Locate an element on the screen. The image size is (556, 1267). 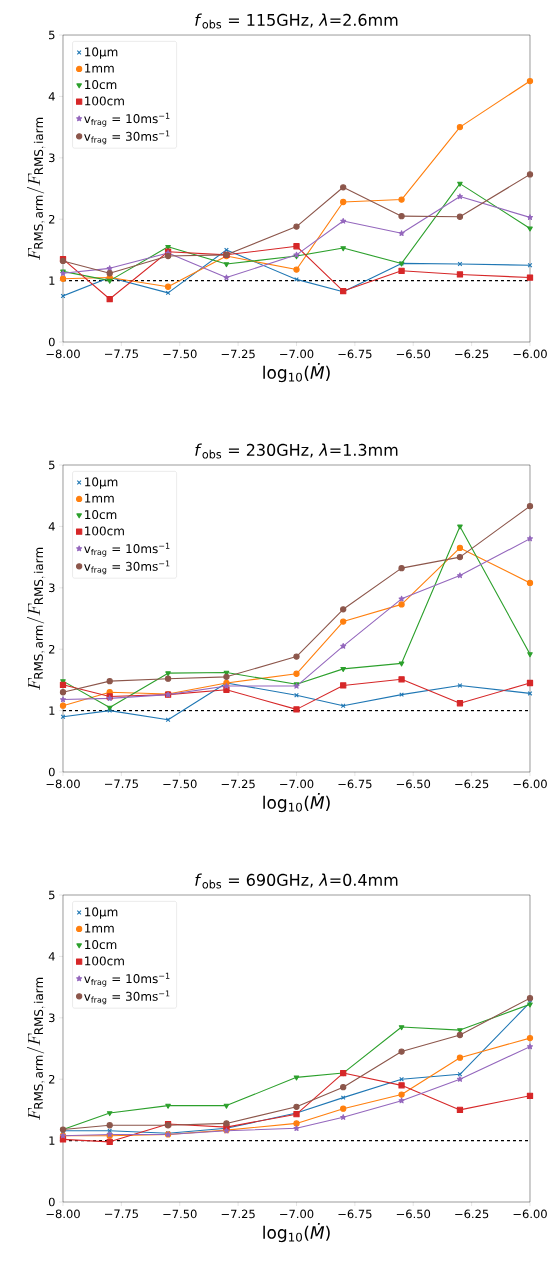
chart-title: f$_{obs}$ = 230GHz, λ=1.3mm is located at coordinates (296, 451).